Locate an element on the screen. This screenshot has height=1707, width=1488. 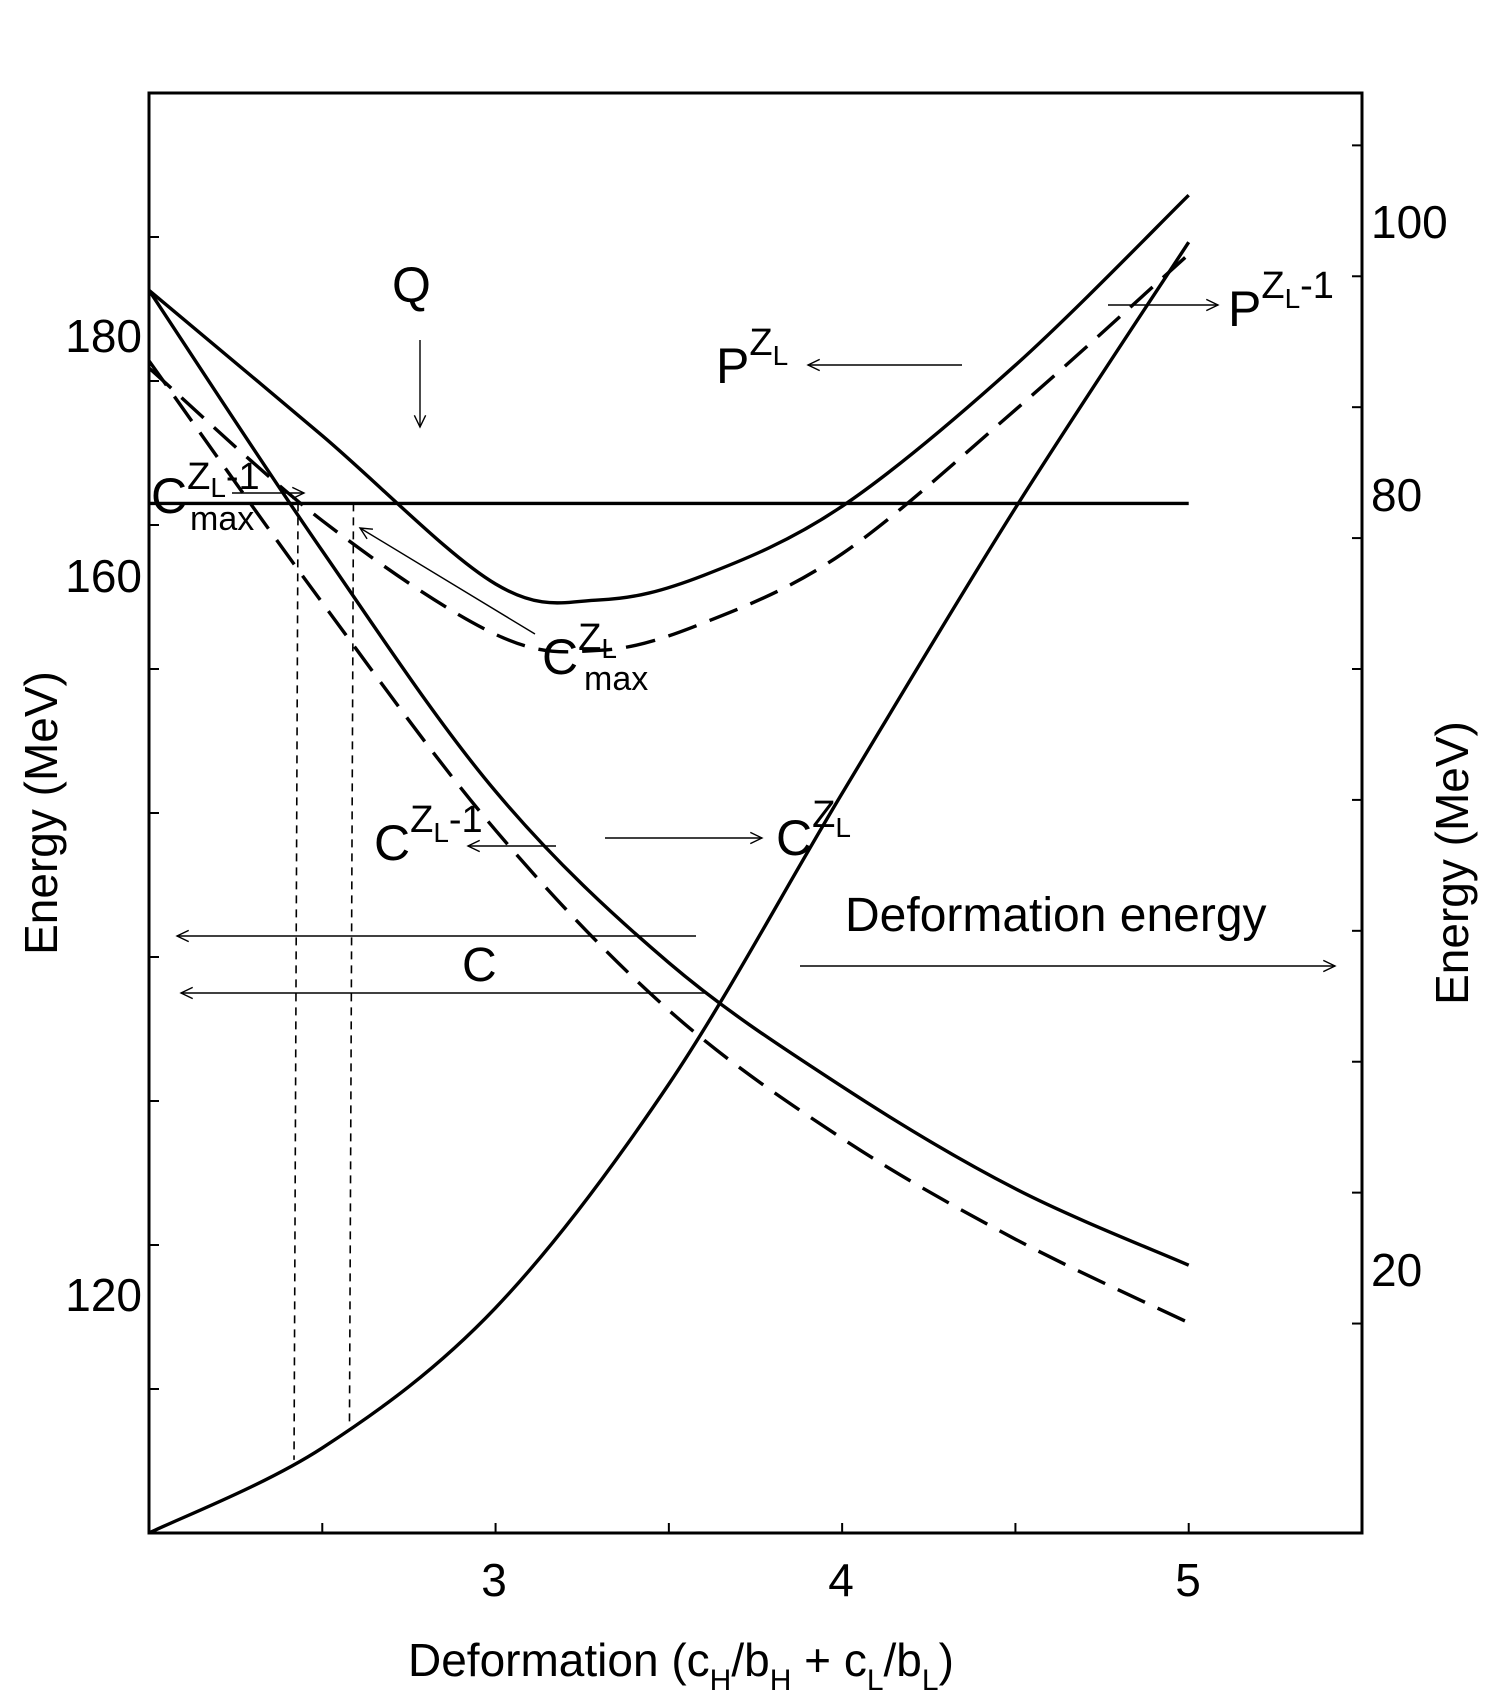
x-axis-formula-mid1: /b is located at coordinates (750, 1660).